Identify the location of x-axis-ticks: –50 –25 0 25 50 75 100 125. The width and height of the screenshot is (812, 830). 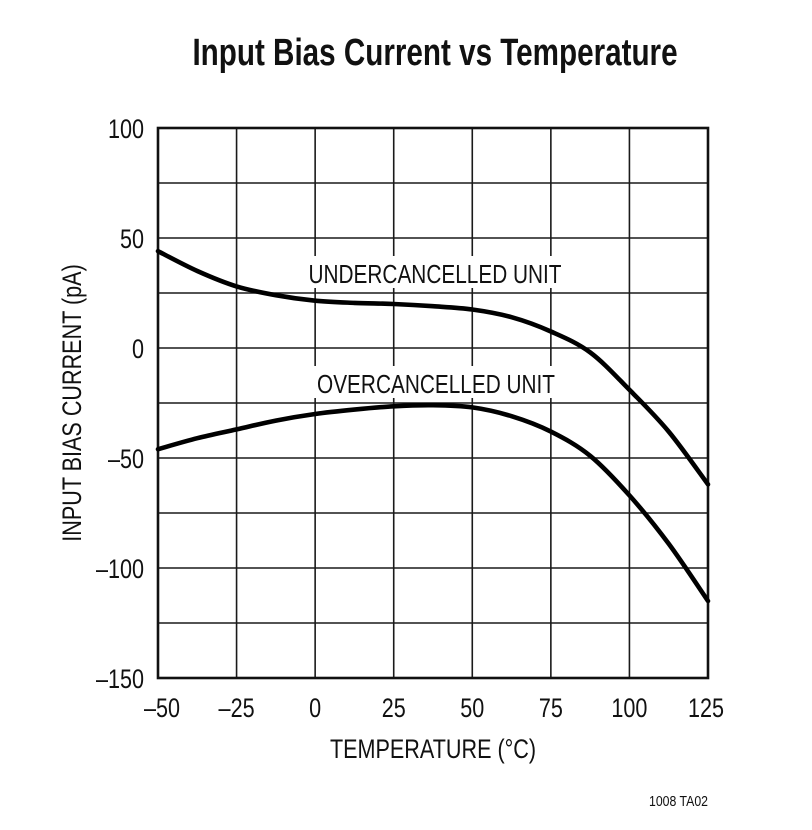
(434, 709).